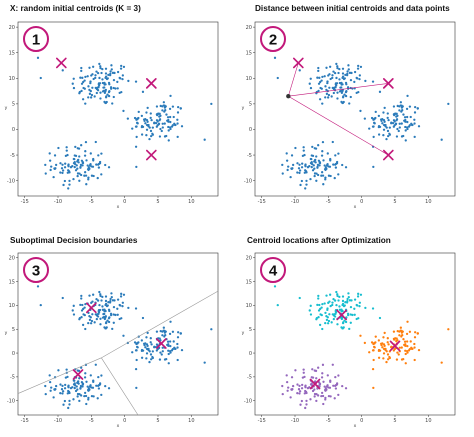 Image resolution: width=474 pixels, height=437 pixels. What do you see at coordinates (243, 333) in the screenshot?
I see `y-axis-label: y` at bounding box center [243, 333].